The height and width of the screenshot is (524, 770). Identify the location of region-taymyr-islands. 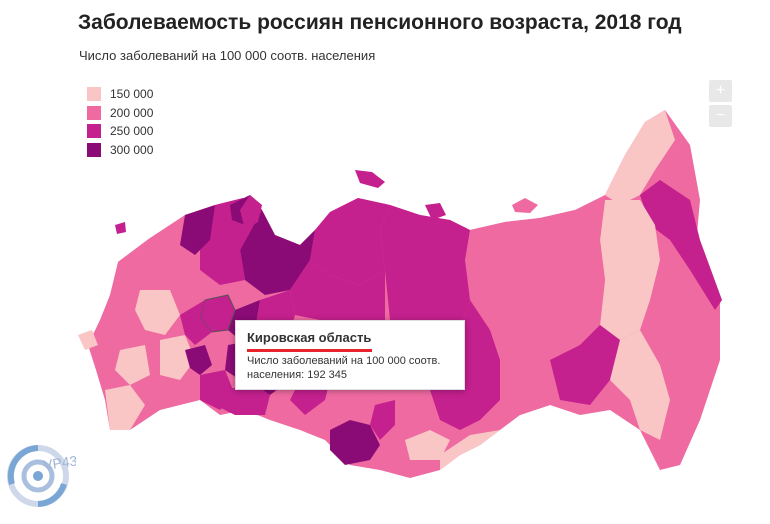
(370, 179).